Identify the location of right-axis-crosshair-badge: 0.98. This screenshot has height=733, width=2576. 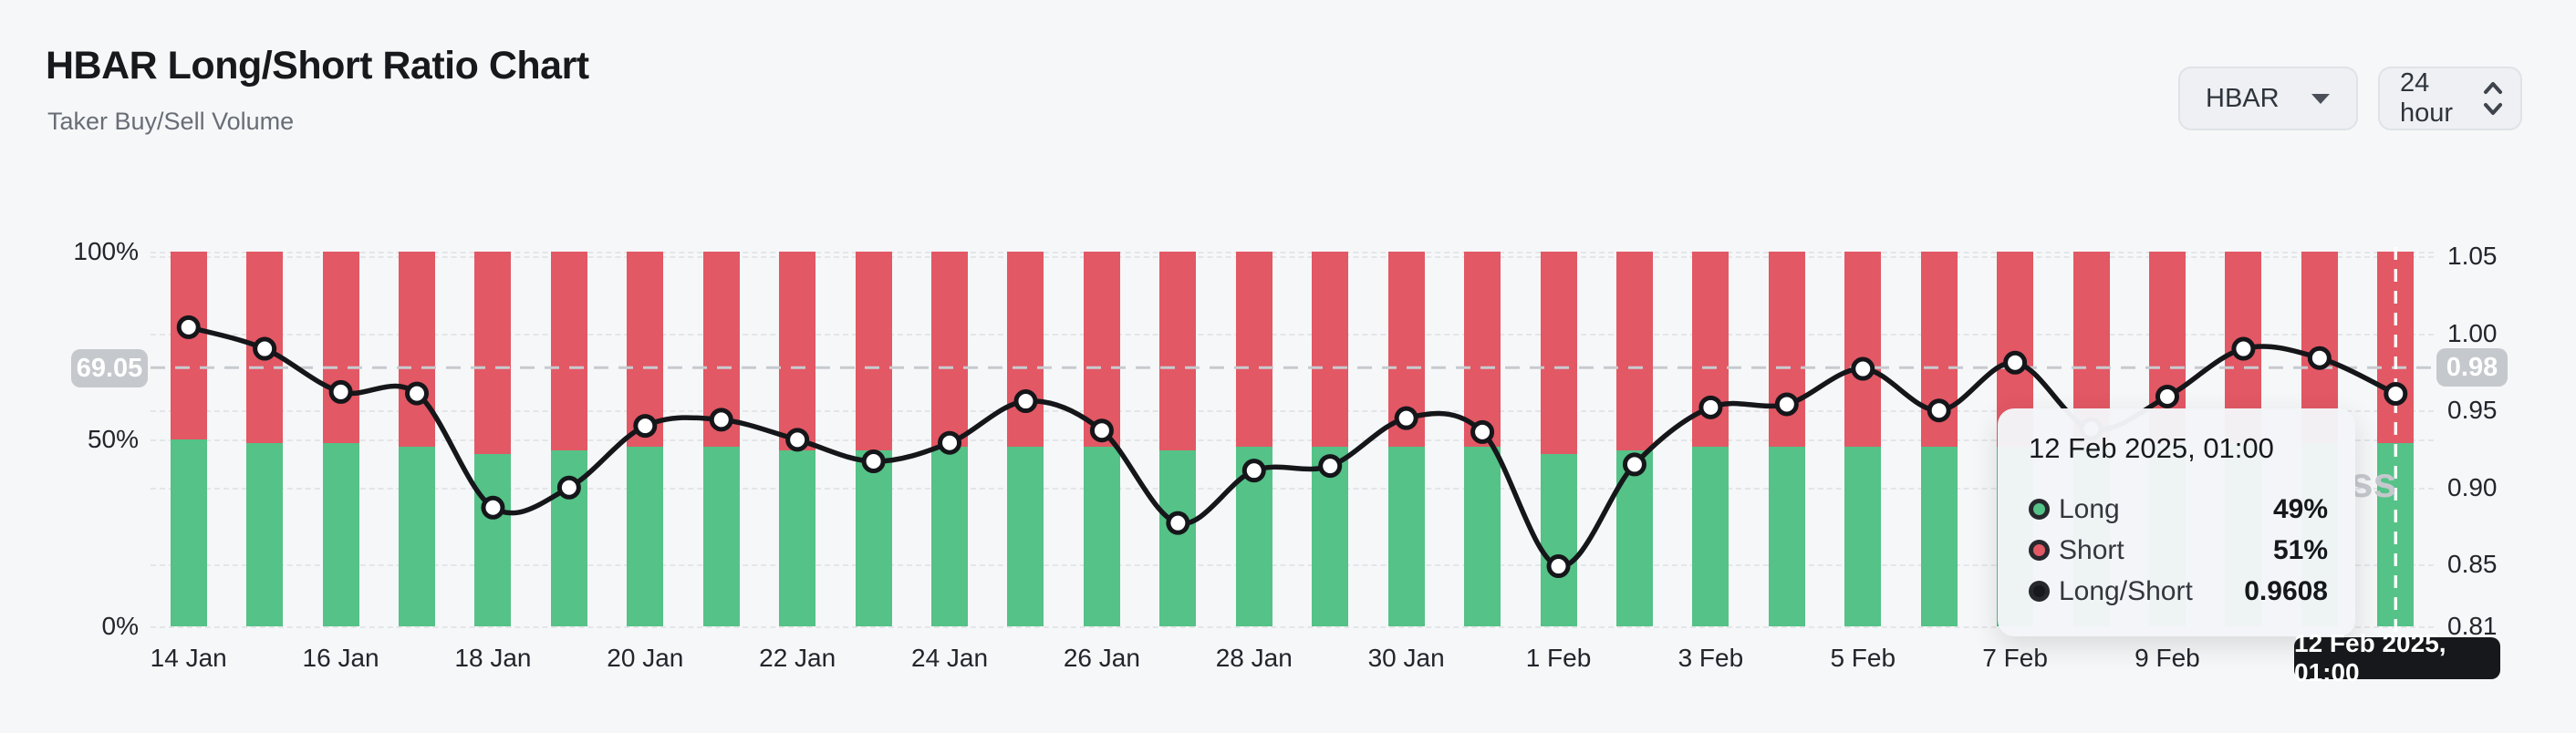
(2472, 367).